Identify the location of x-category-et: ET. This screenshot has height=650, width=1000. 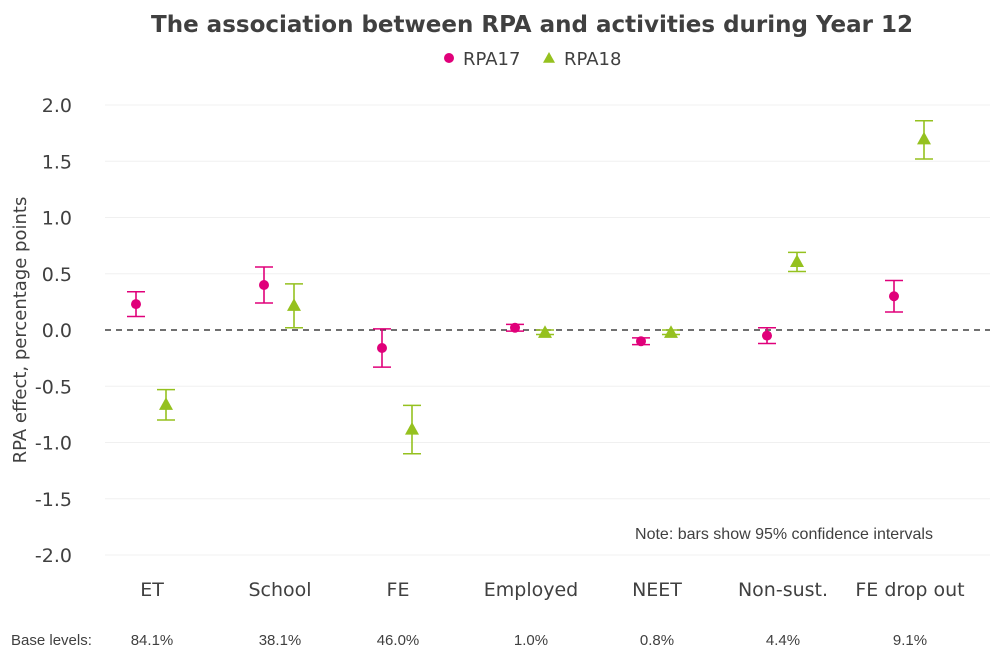
(152, 590).